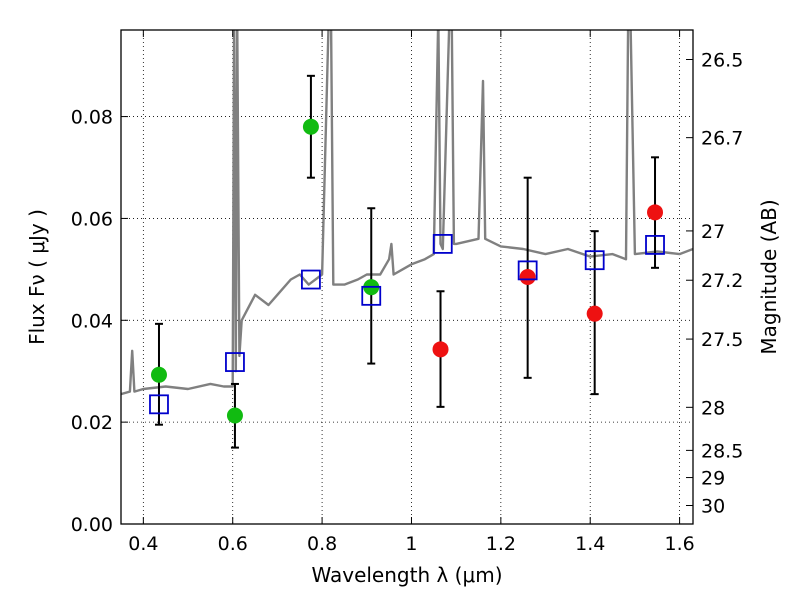  Describe the element at coordinates (722, 451) in the screenshot. I see `y2-tick-label: 28.5` at that location.